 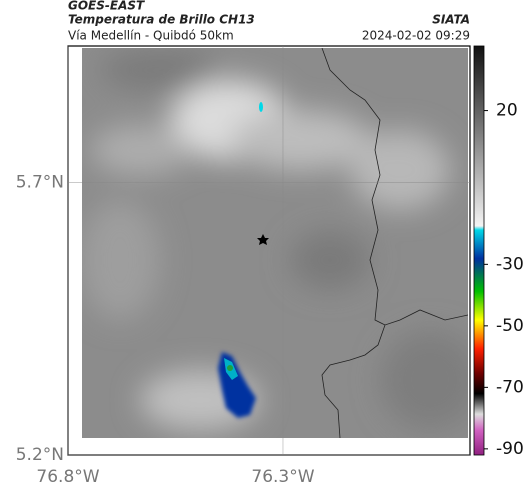 I want to click on colorbar-tick-label: -30, so click(x=510, y=264).